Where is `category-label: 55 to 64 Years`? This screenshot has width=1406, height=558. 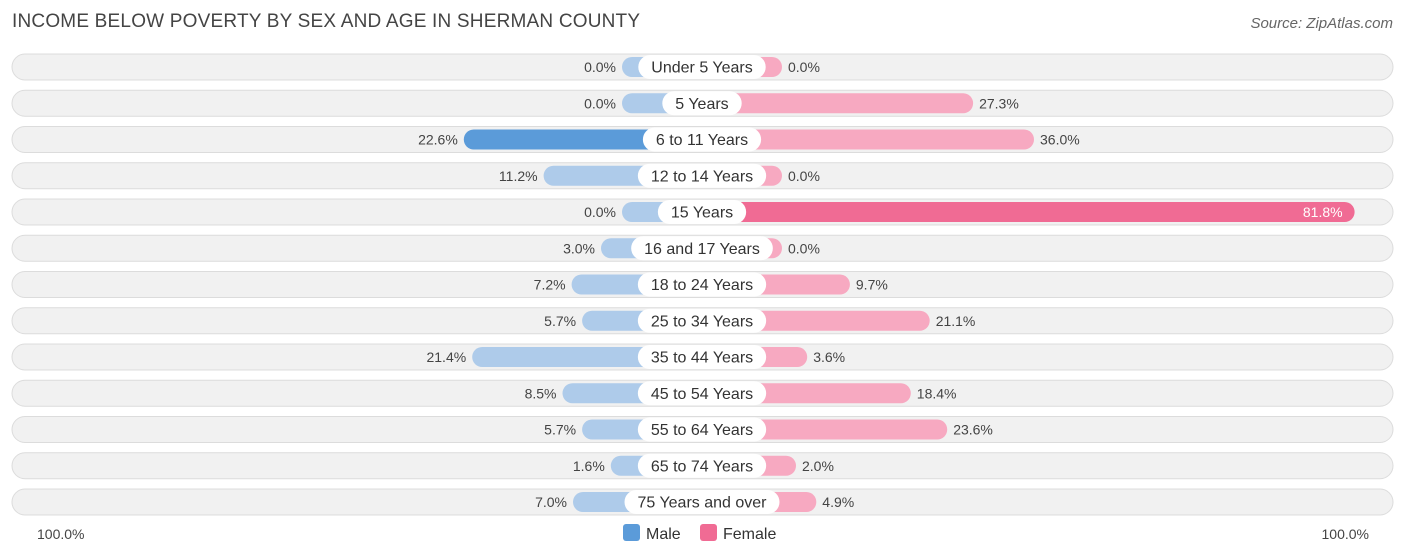
category-label: 55 to 64 Years is located at coordinates (702, 430).